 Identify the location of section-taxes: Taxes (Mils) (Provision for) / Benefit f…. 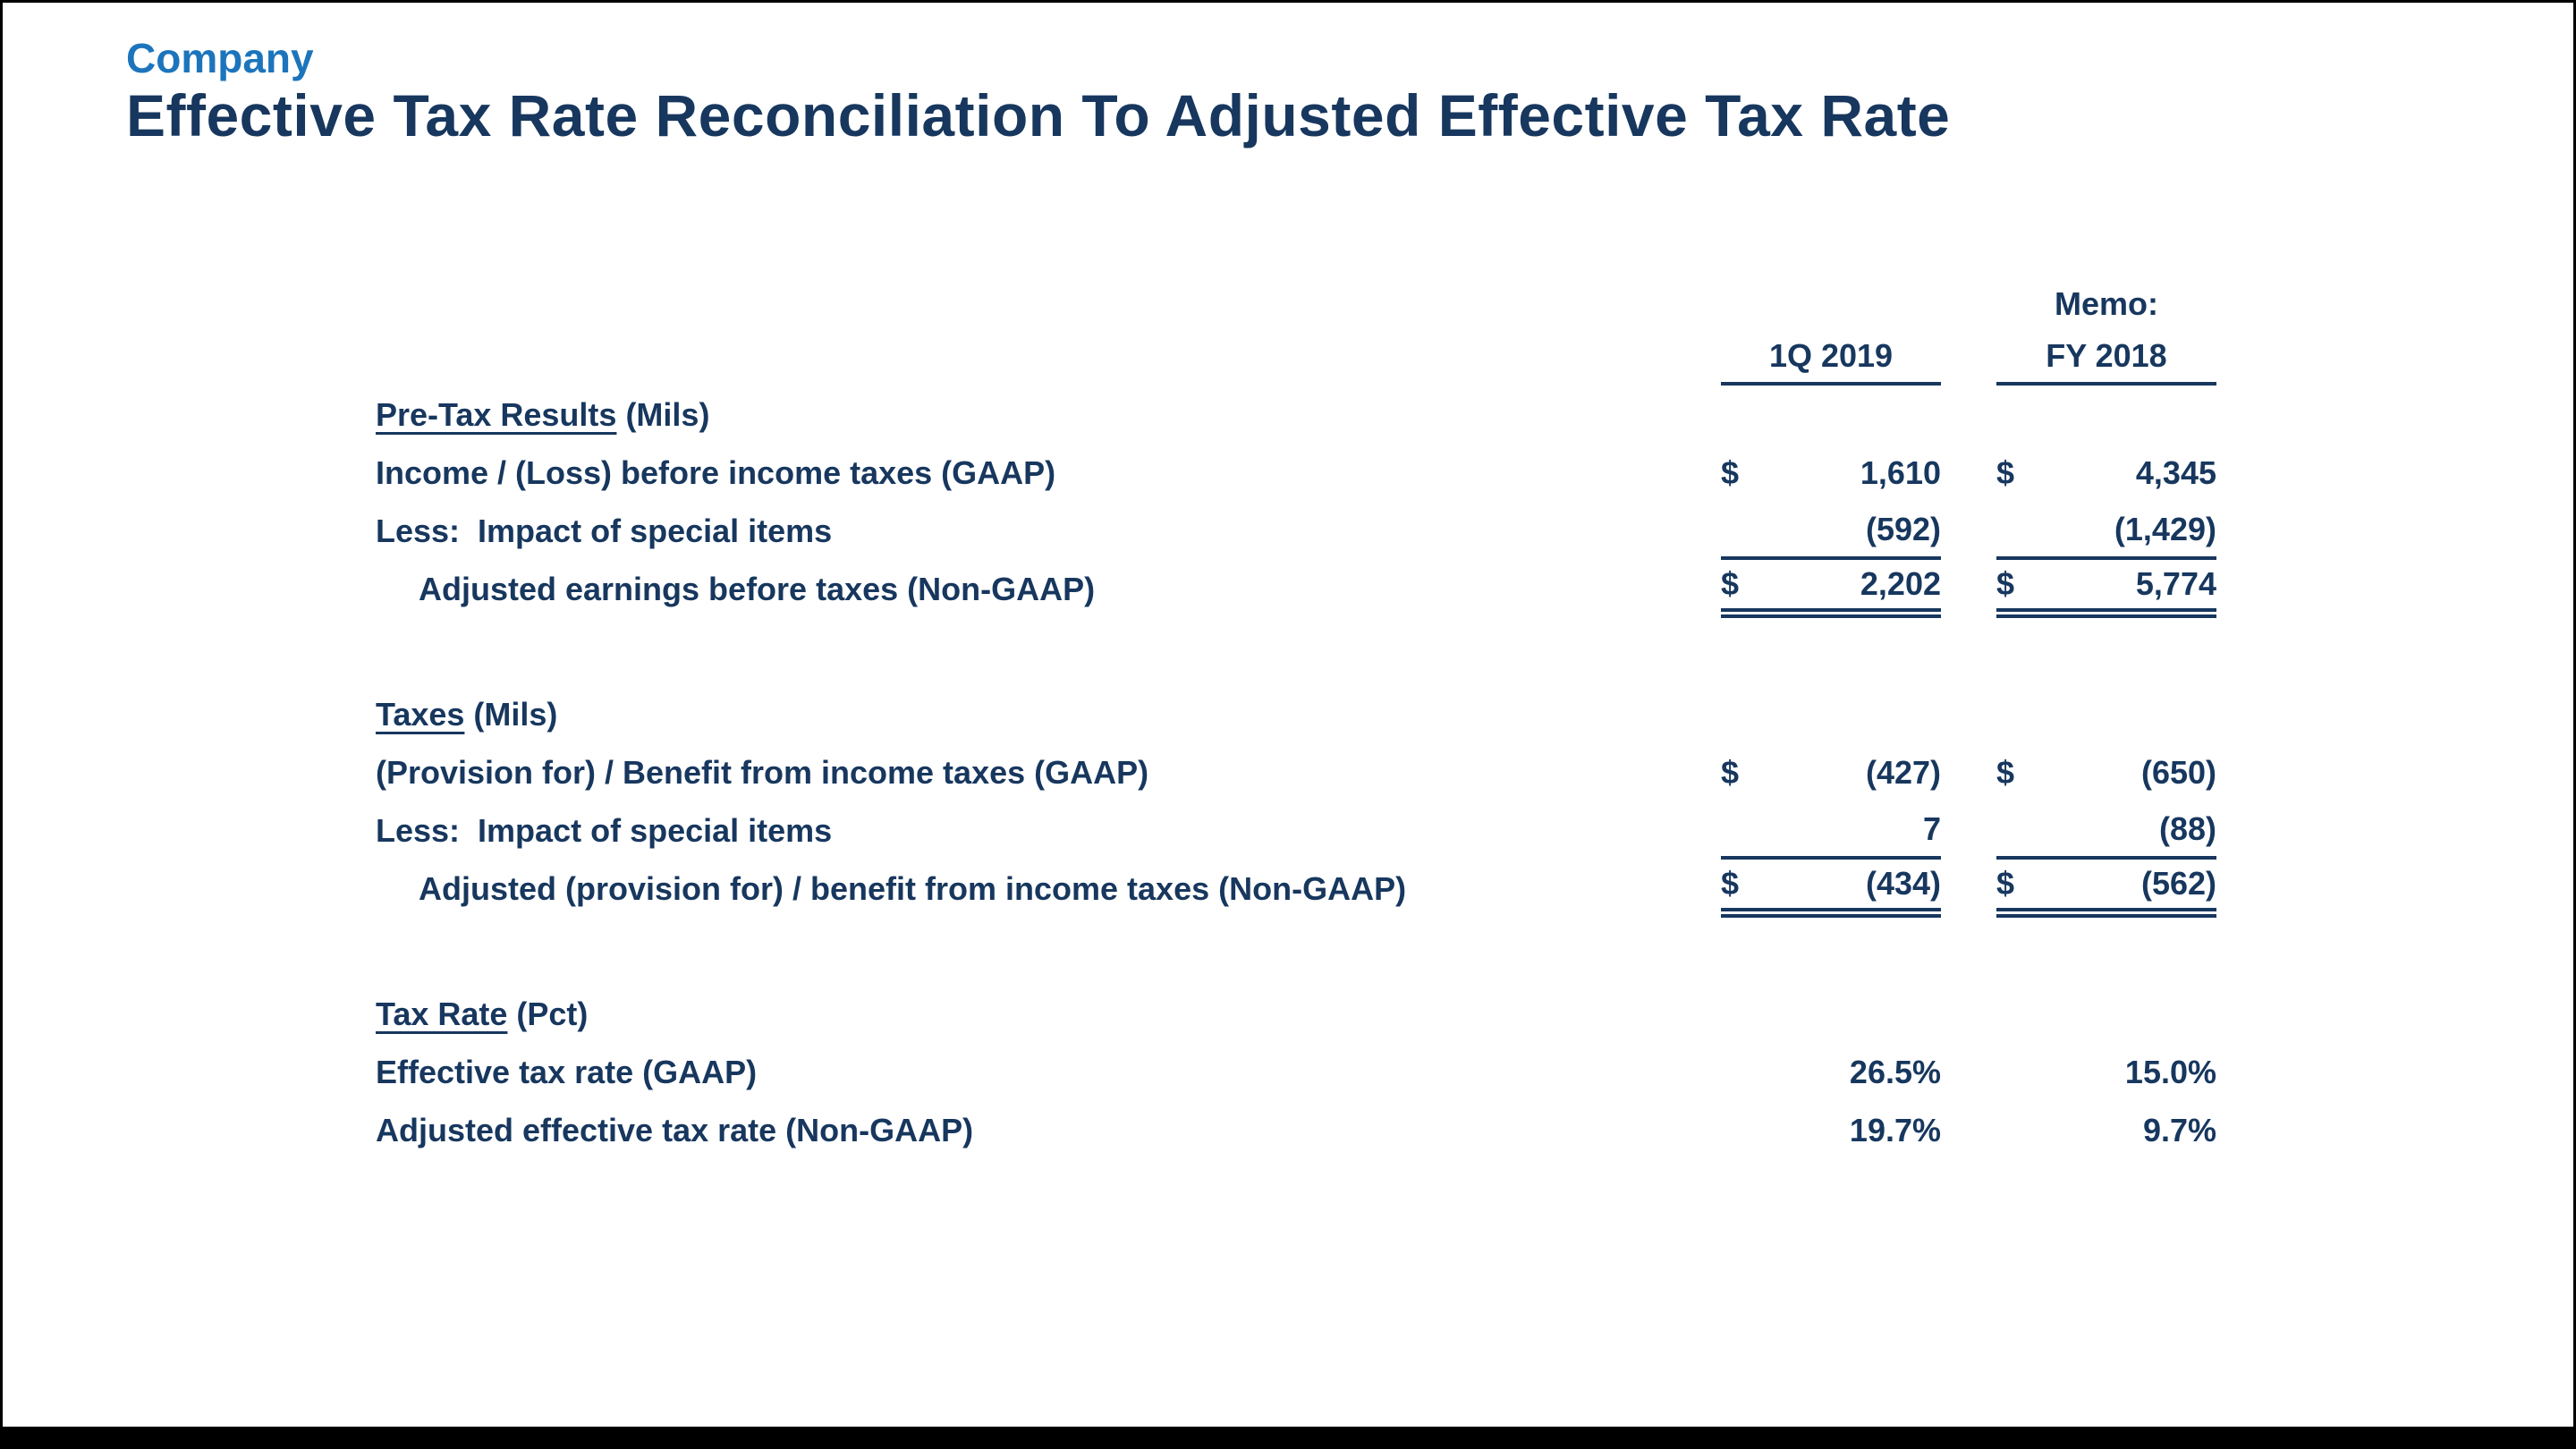
(1296, 801).